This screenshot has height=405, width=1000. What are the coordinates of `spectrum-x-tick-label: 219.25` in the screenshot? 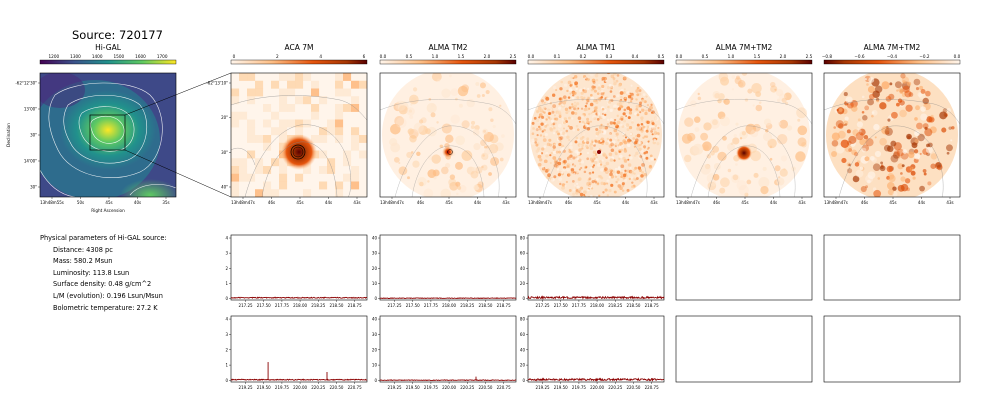 It's located at (246, 387).